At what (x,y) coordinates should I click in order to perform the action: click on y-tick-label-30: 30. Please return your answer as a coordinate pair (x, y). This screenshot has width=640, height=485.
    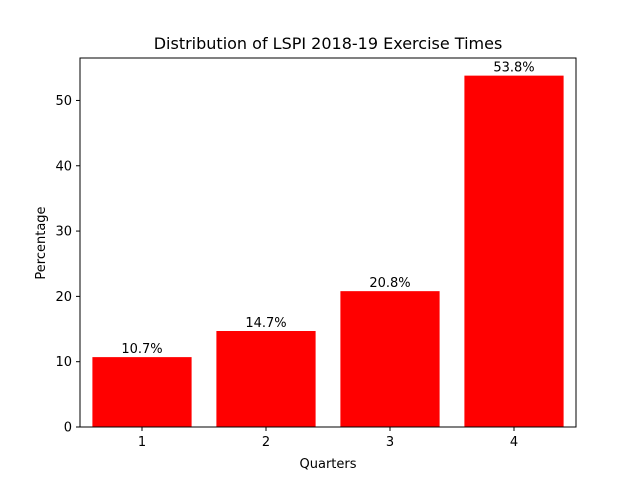
    Looking at the image, I should click on (63, 232).